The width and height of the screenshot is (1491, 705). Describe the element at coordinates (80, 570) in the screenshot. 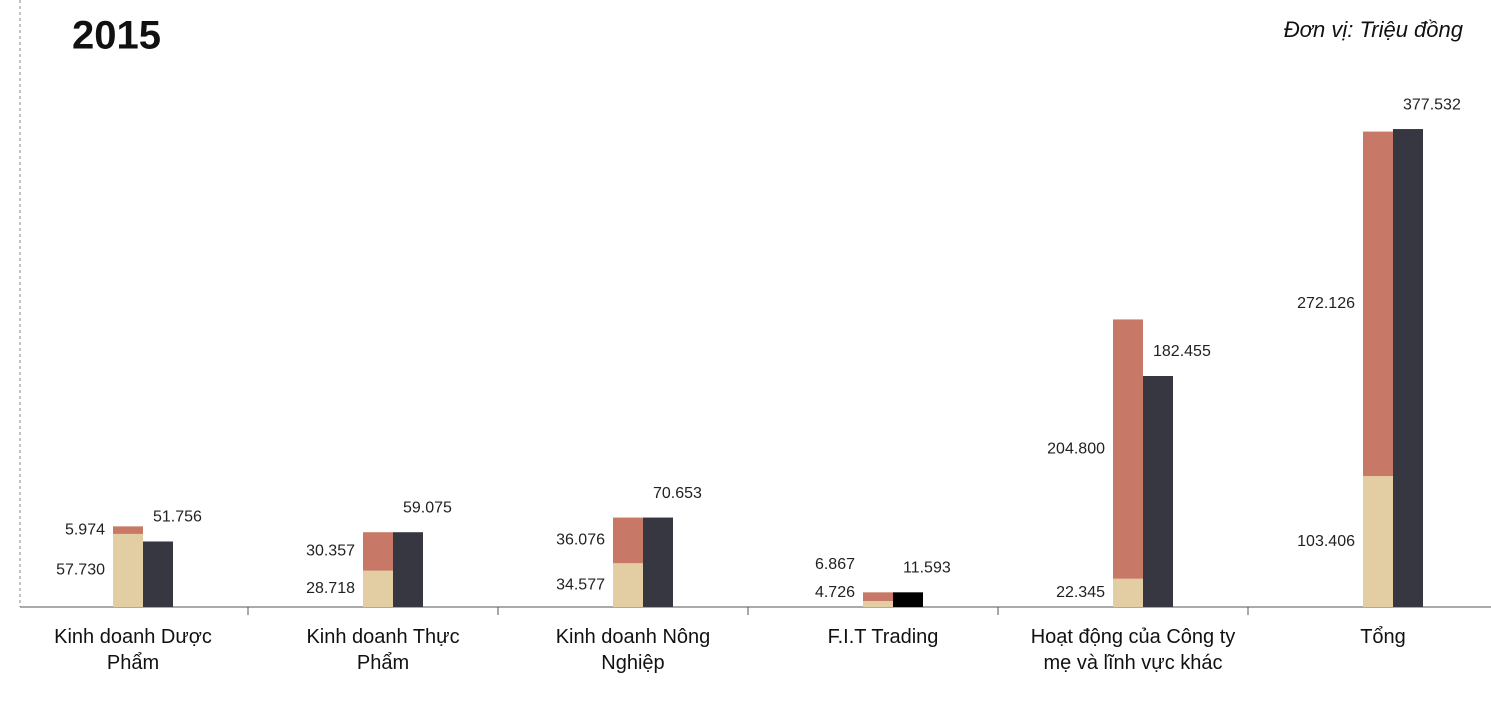

I see `value-label: 57.730` at that location.